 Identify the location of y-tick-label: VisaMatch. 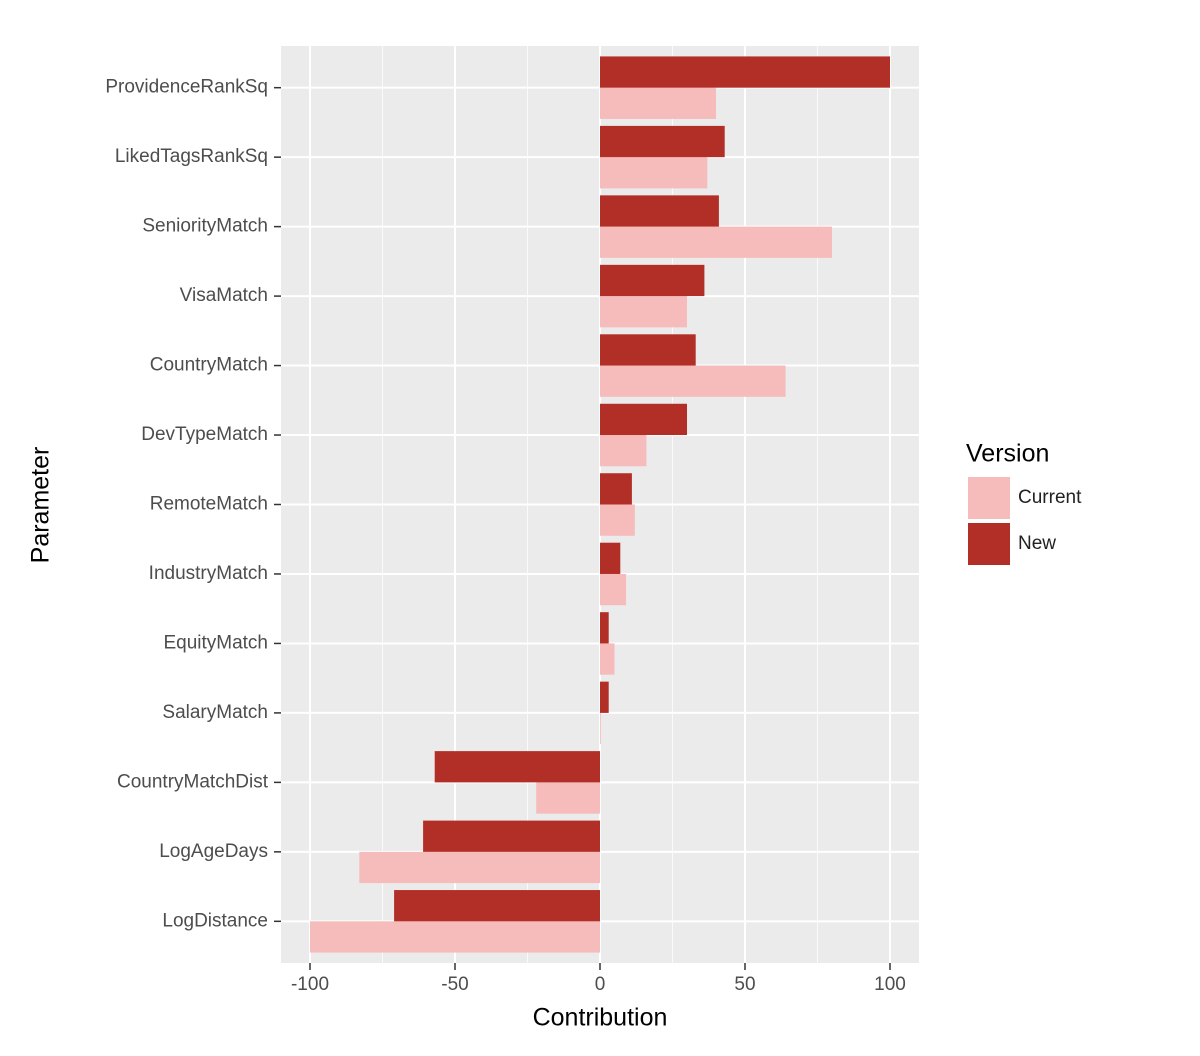
(224, 295).